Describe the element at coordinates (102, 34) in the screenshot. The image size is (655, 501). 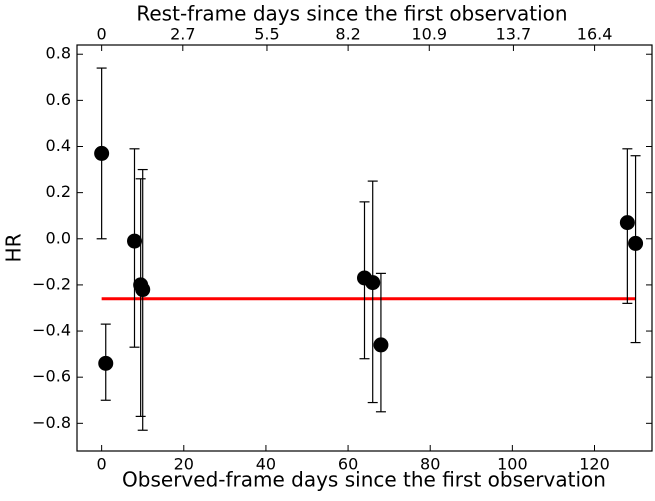
I see `x2-tick-label: 0` at that location.